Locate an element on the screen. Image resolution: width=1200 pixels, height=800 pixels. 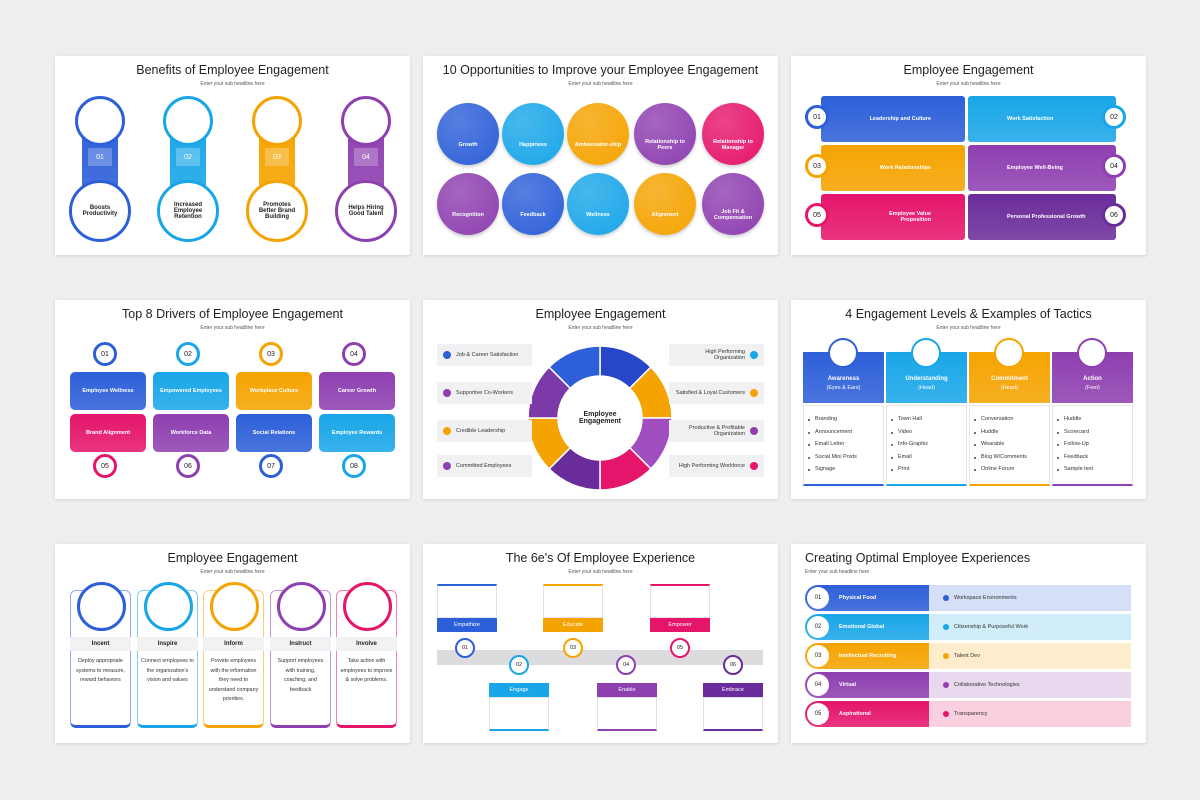
tactic: Wearable is located at coordinates (993, 444).